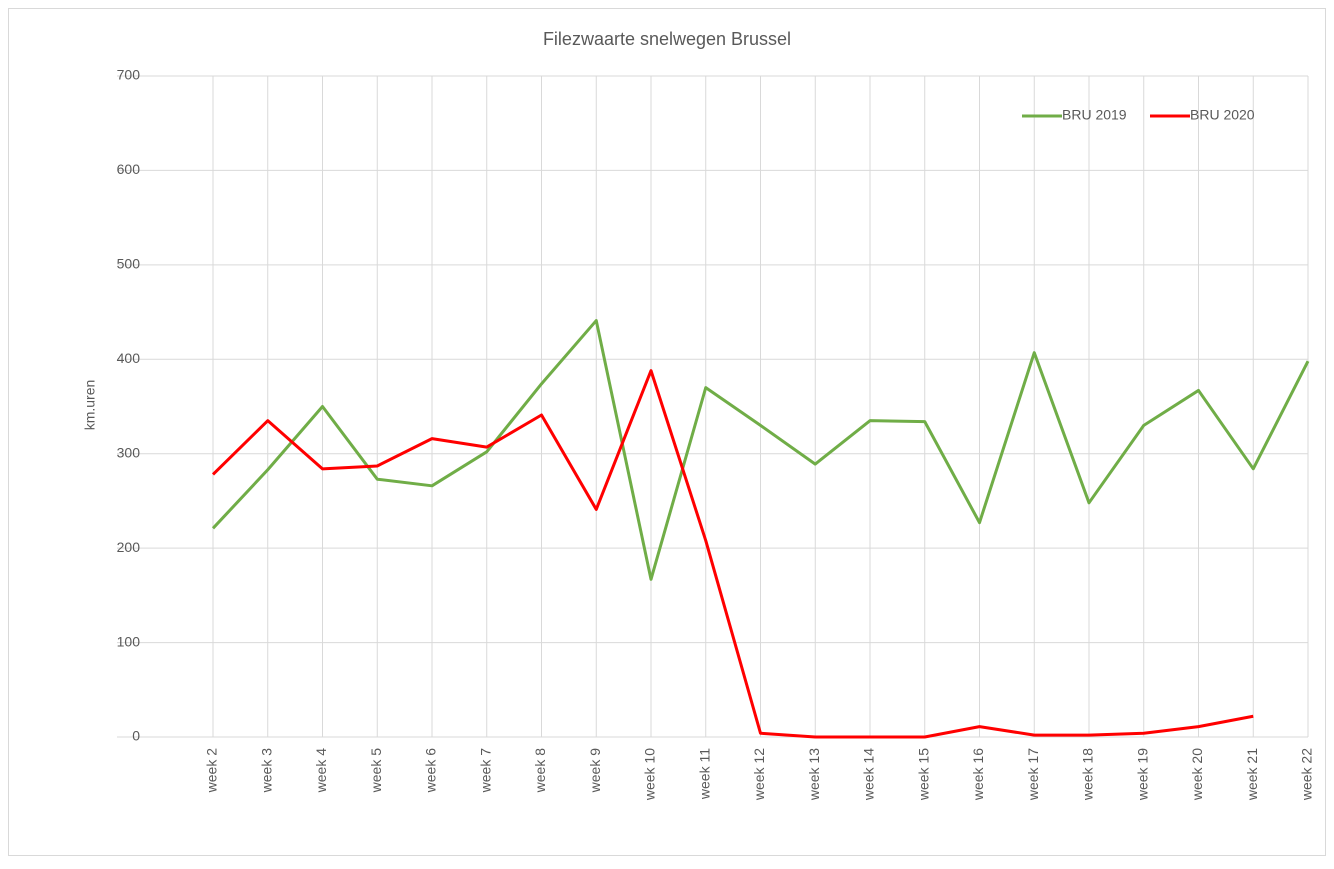 This screenshot has width=1334, height=869. Describe the element at coordinates (1033, 774) in the screenshot. I see `x-tick-label: week 17` at that location.